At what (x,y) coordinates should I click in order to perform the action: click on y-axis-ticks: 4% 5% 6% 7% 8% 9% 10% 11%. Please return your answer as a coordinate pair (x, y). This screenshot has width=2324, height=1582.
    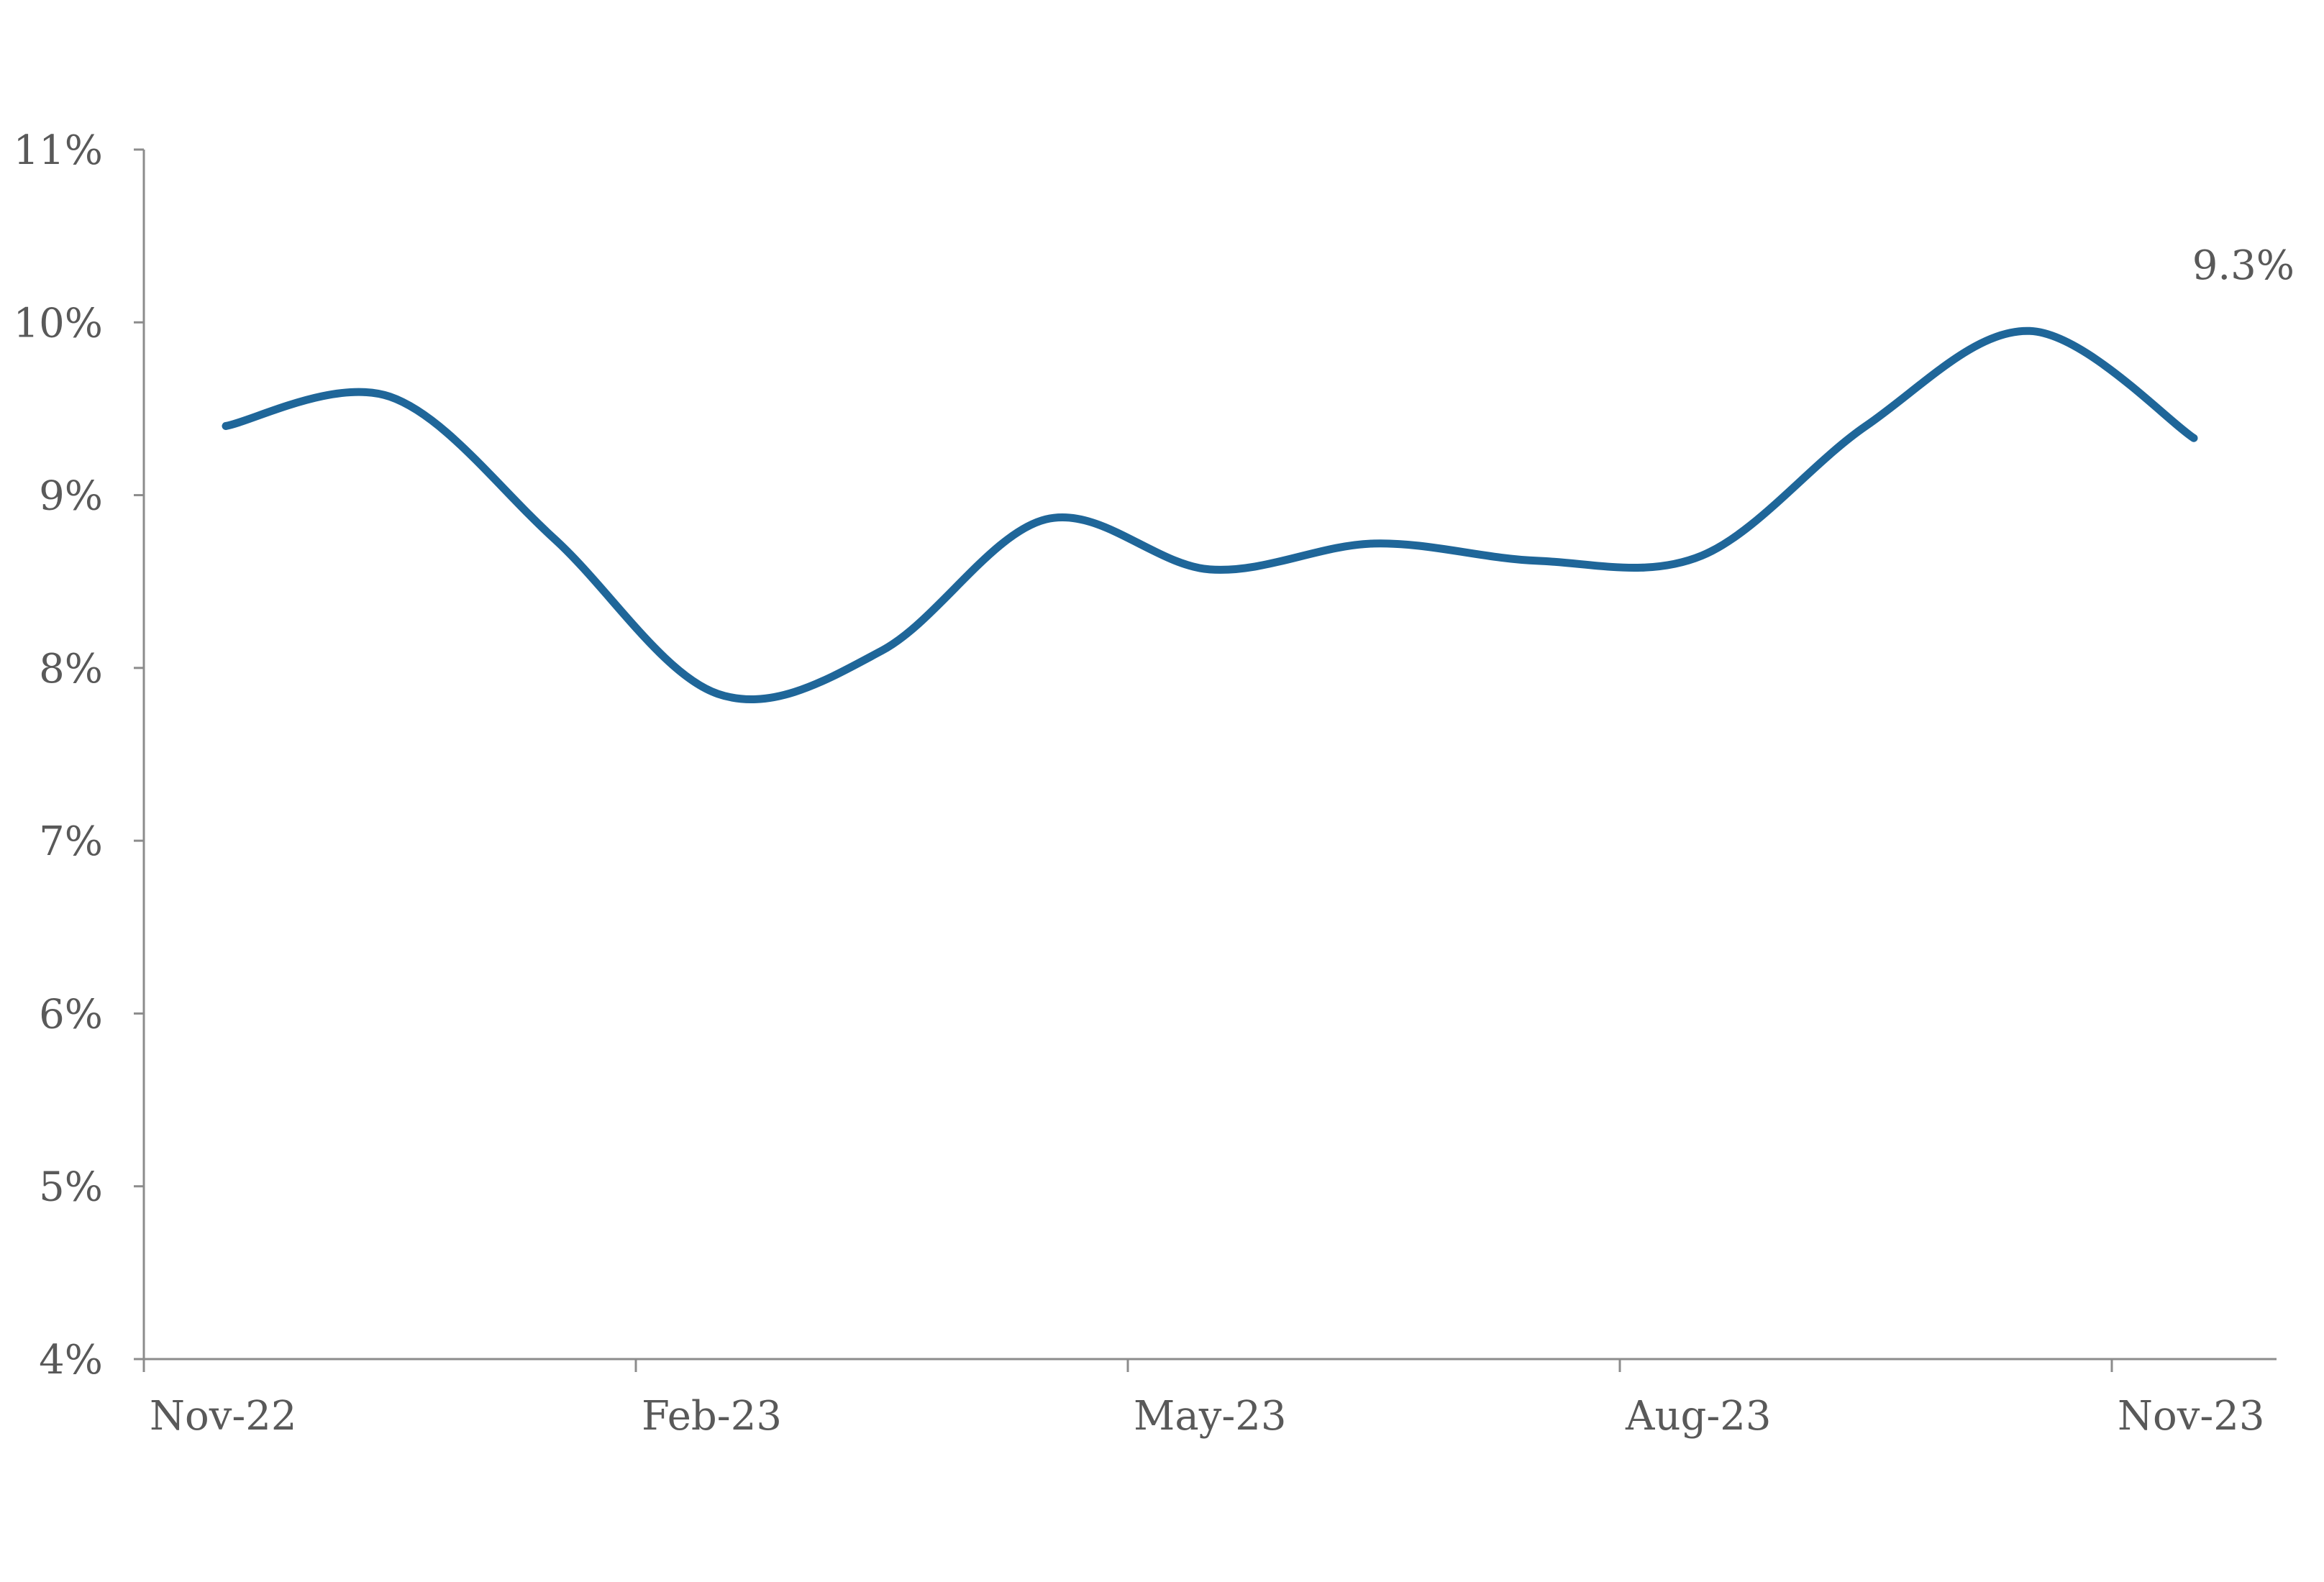
    Looking at the image, I should click on (79, 756).